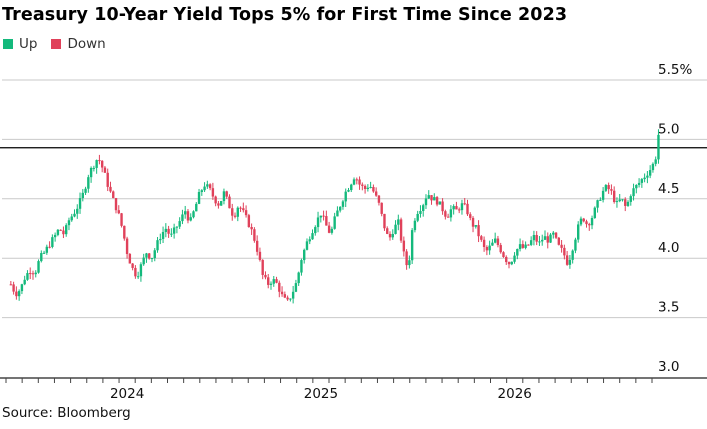 The height and width of the screenshot is (429, 707). I want to click on legend: Up Down, so click(61, 44).